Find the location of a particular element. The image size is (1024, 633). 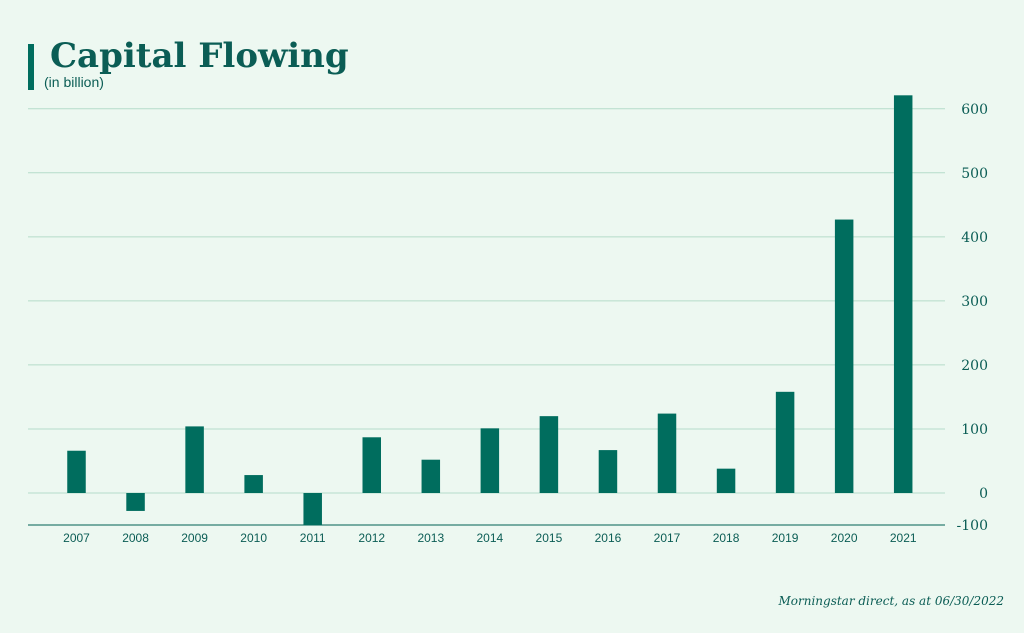

y-tick-label: -100 is located at coordinates (972, 526).